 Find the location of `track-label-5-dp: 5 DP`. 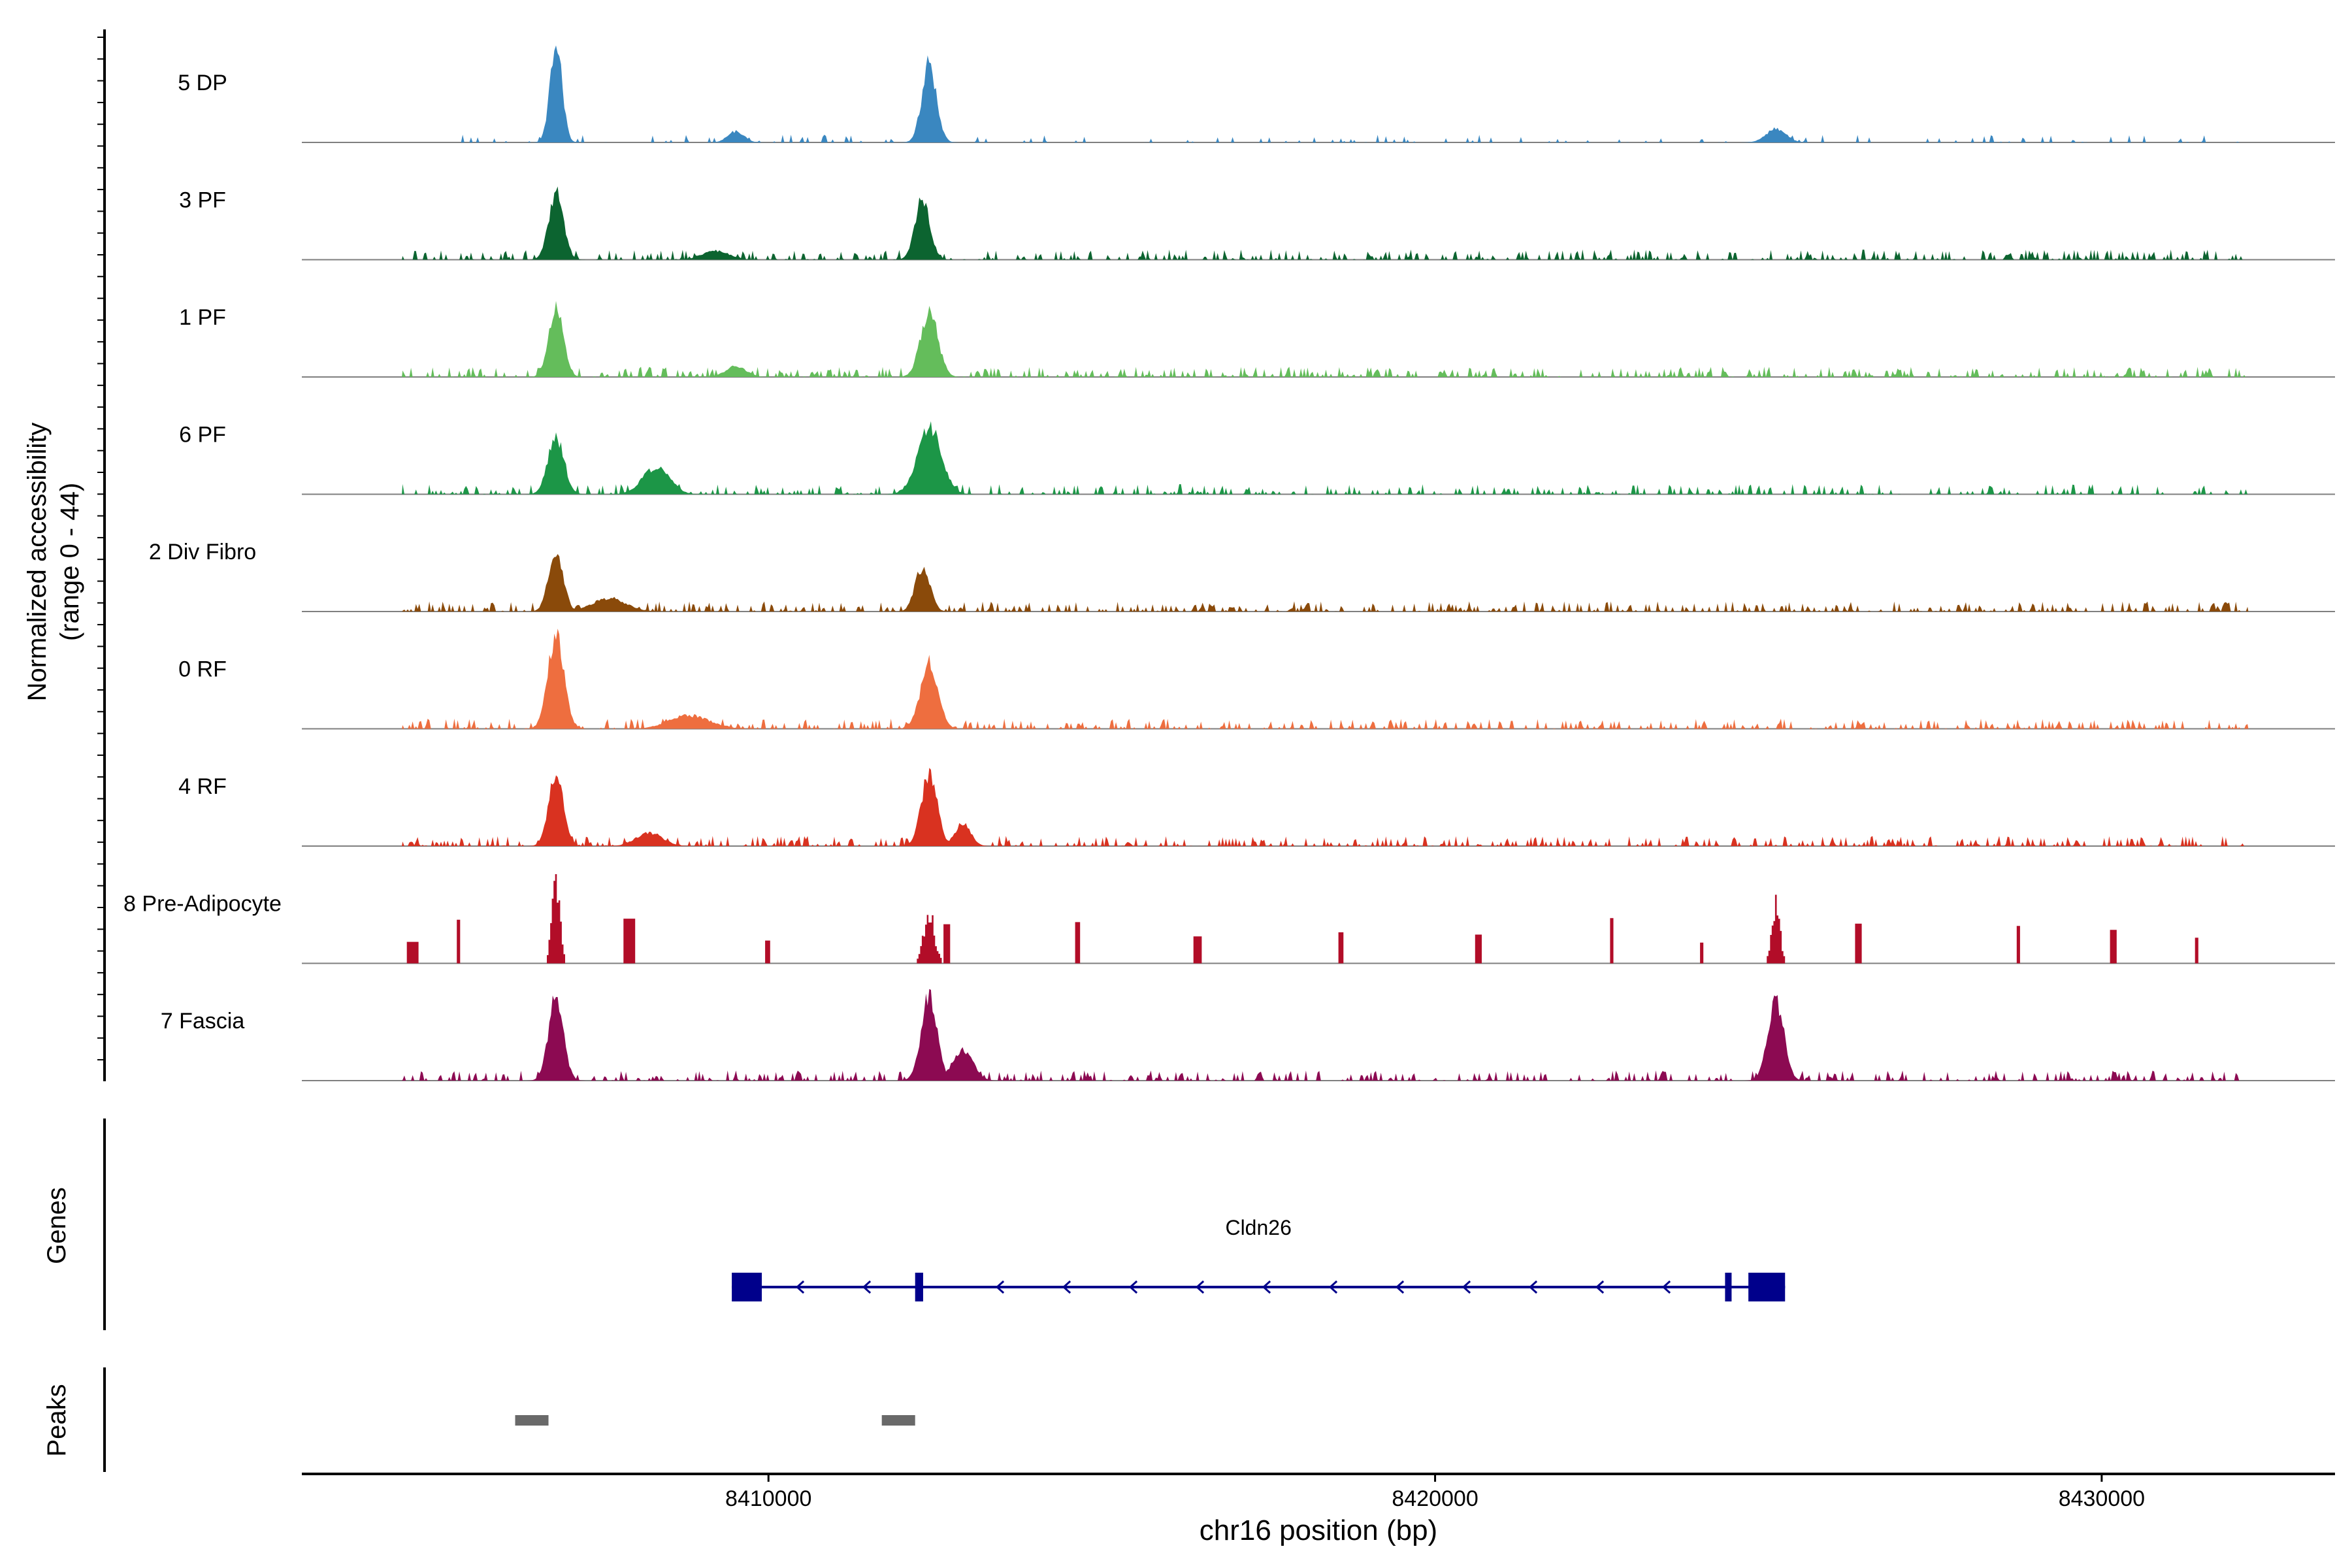

track-label-5-dp: 5 DP is located at coordinates (202, 83).